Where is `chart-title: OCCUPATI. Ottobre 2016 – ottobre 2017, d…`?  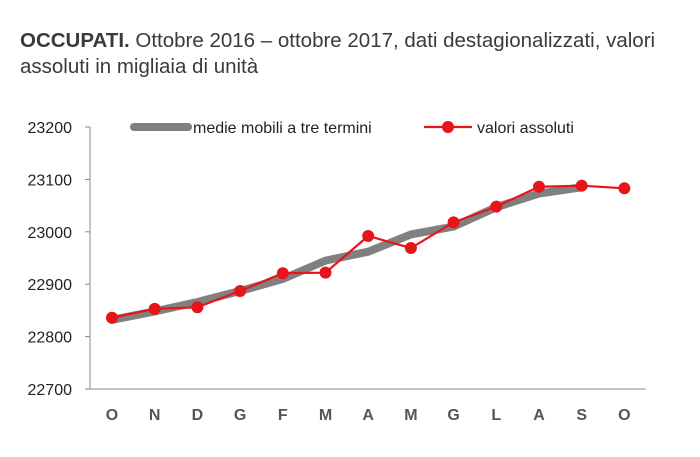
chart-title: OCCUPATI. Ottobre 2016 – ottobre 2017, d… is located at coordinates (352, 54).